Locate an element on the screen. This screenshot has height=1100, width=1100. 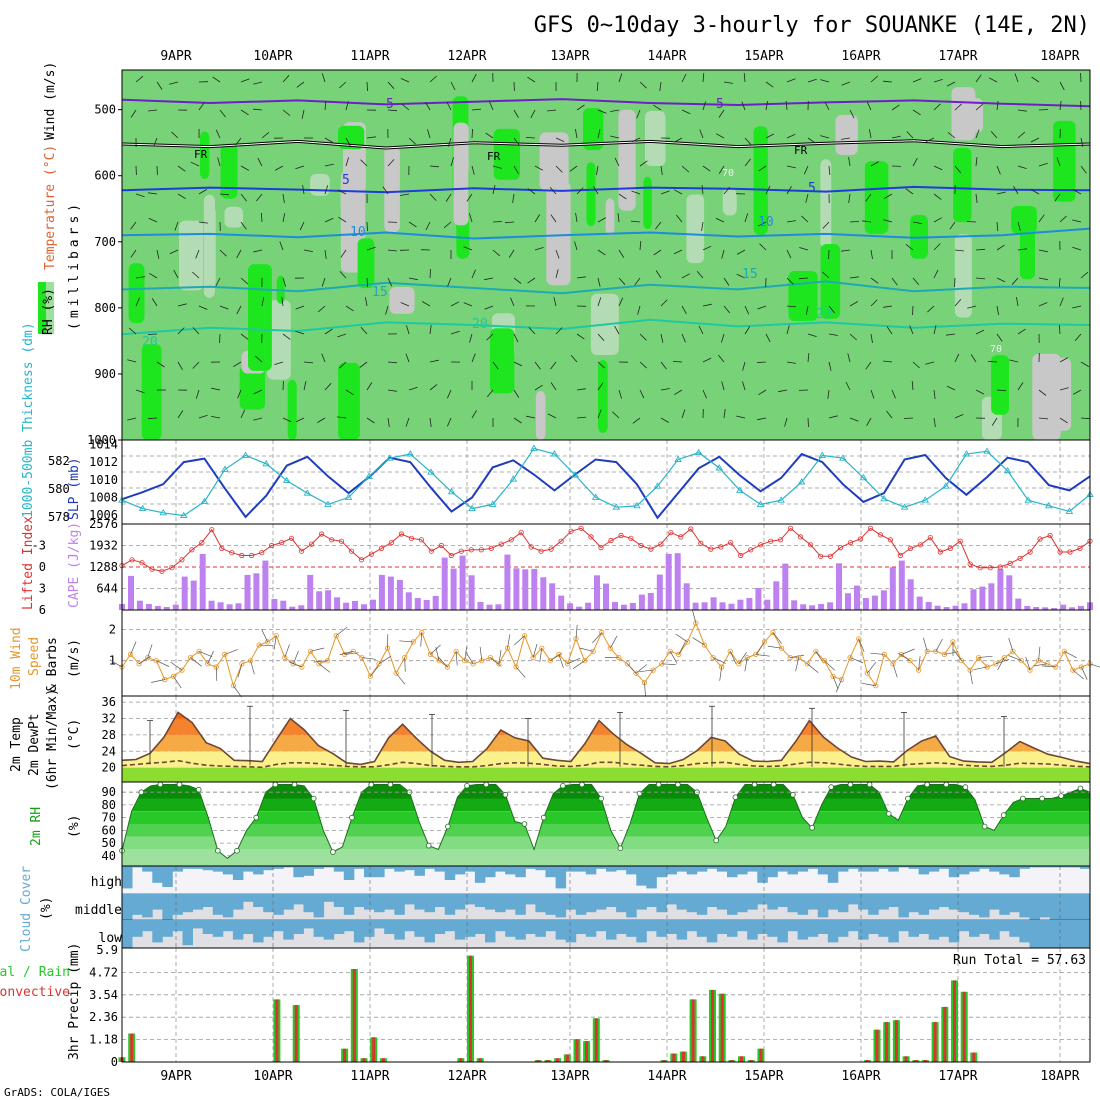
cloud-high-label: high is located at coordinates (106, 882).